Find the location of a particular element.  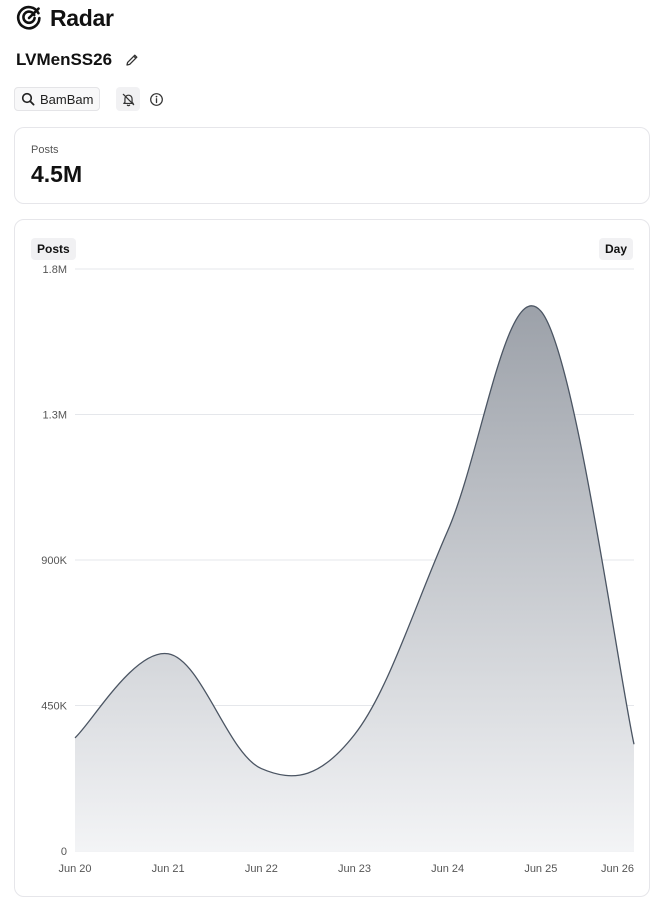

app-header: Radar is located at coordinates (65, 18).